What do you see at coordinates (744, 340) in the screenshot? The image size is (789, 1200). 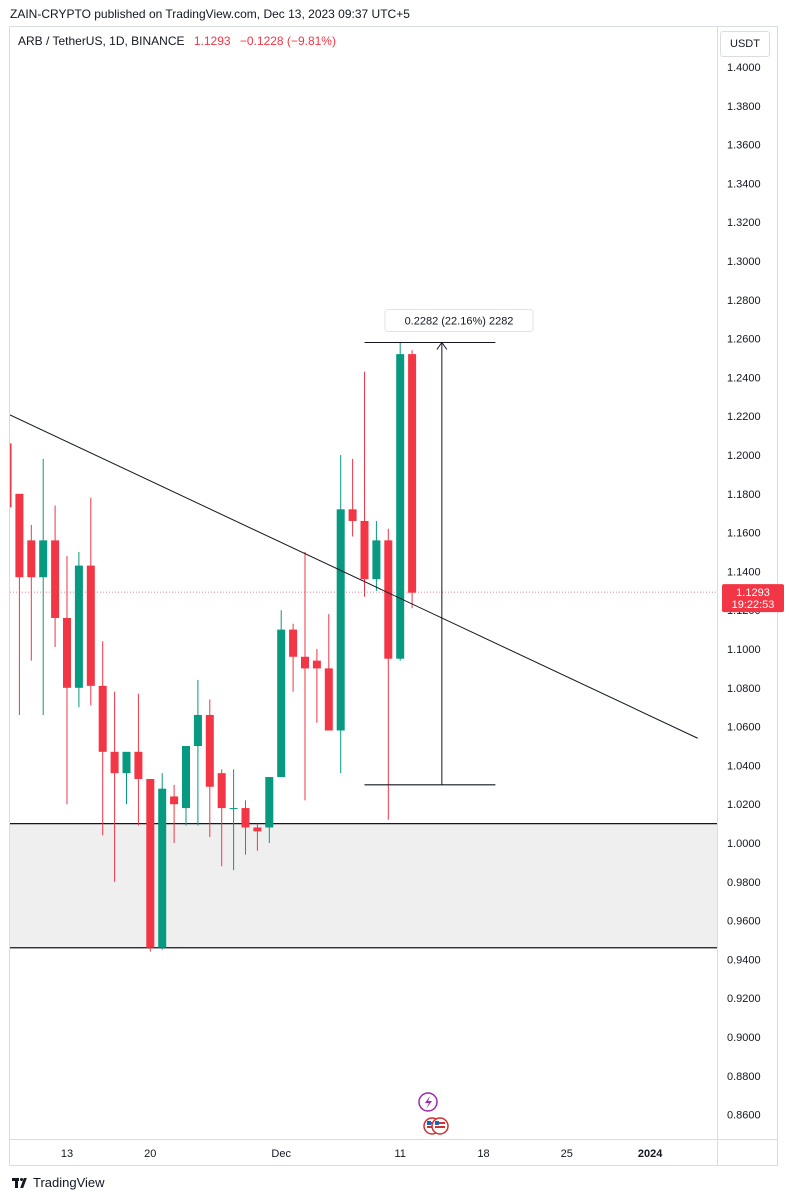 I see `y-tick-label: 1.2600` at bounding box center [744, 340].